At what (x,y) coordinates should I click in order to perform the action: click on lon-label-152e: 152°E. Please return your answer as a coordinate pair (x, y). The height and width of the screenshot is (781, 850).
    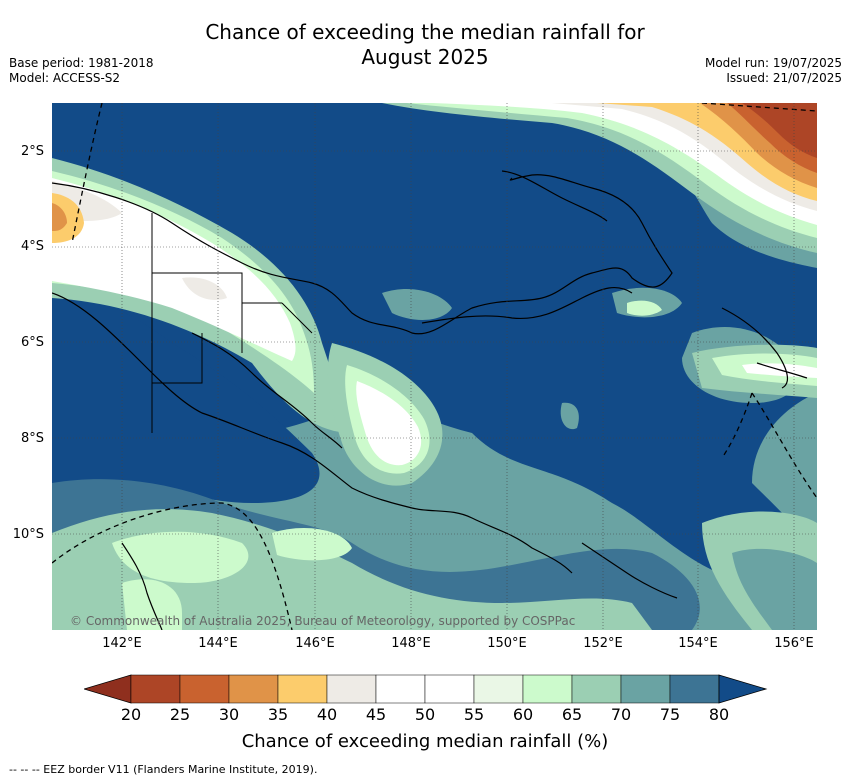
    Looking at the image, I should click on (603, 643).